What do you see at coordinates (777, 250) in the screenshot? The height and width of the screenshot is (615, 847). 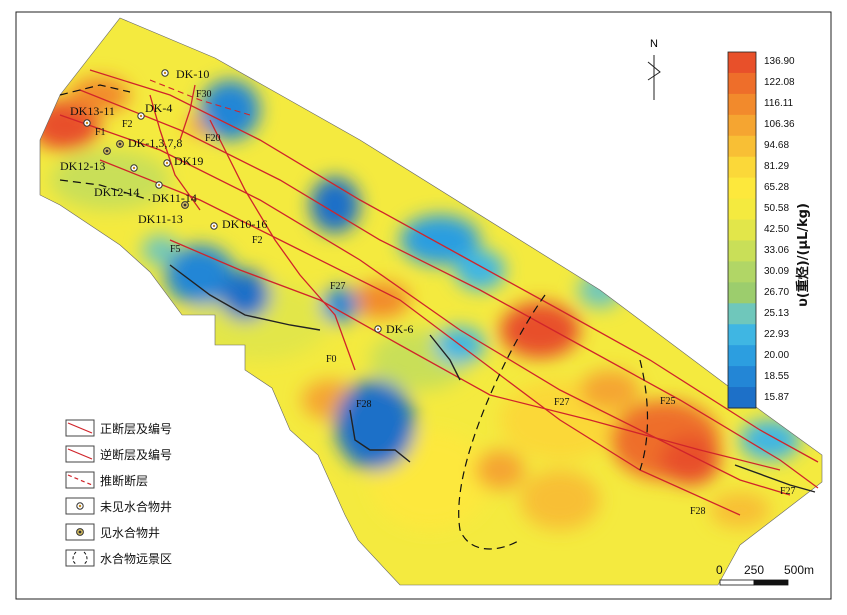 I see `colorbar-tick-label: 33.06` at bounding box center [777, 250].